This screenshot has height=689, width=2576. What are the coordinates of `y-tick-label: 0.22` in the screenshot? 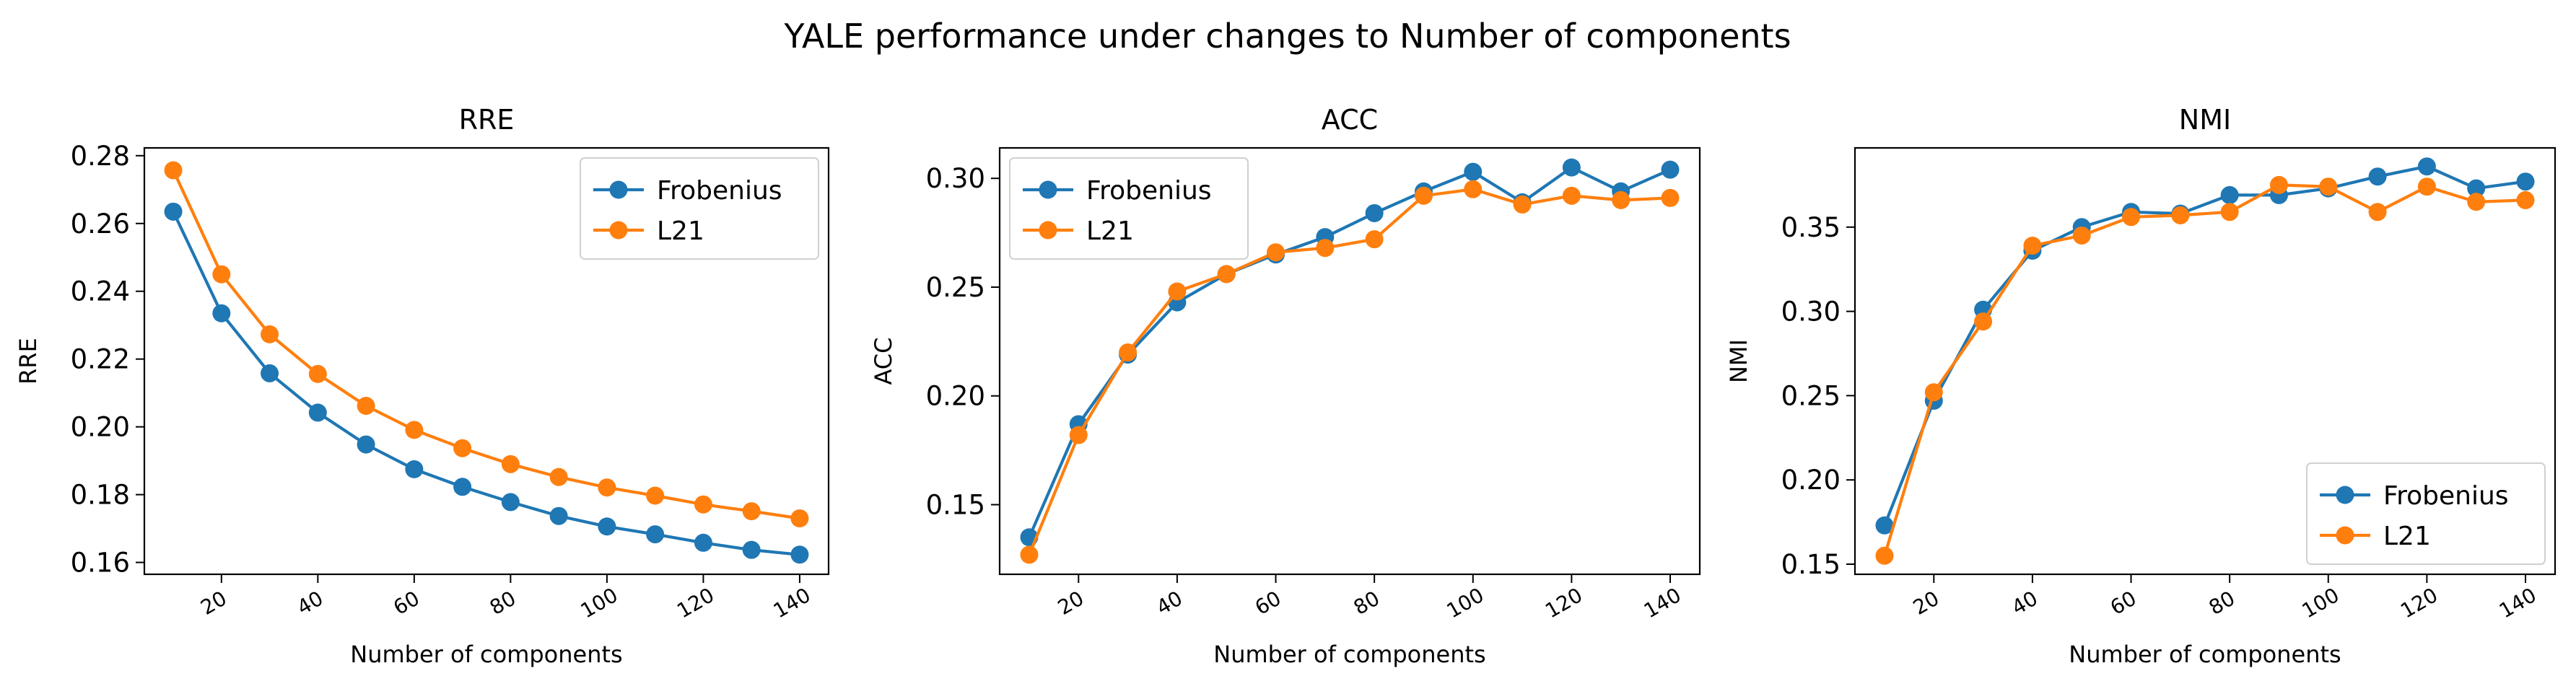 It's located at (100, 359).